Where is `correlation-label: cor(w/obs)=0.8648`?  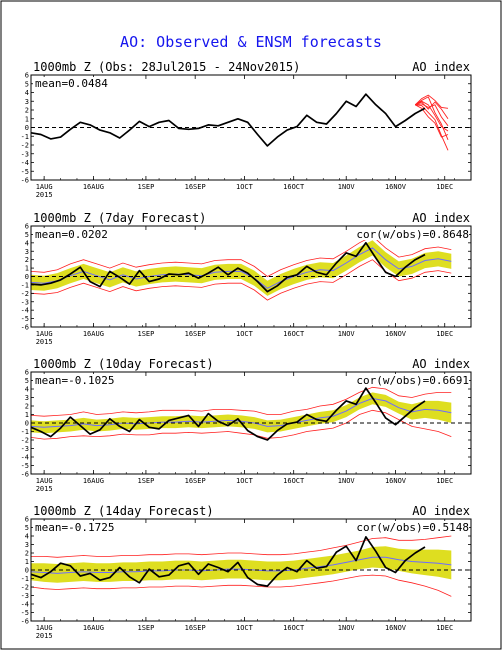
correlation-label: cor(w/obs)=0.8648 is located at coordinates (412, 234).